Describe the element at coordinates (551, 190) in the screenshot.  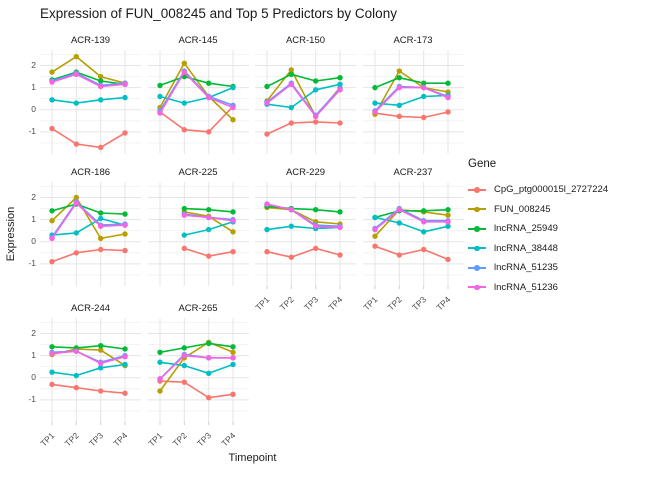
I see `legend-label: CpG_ptg000015l_2727224` at that location.